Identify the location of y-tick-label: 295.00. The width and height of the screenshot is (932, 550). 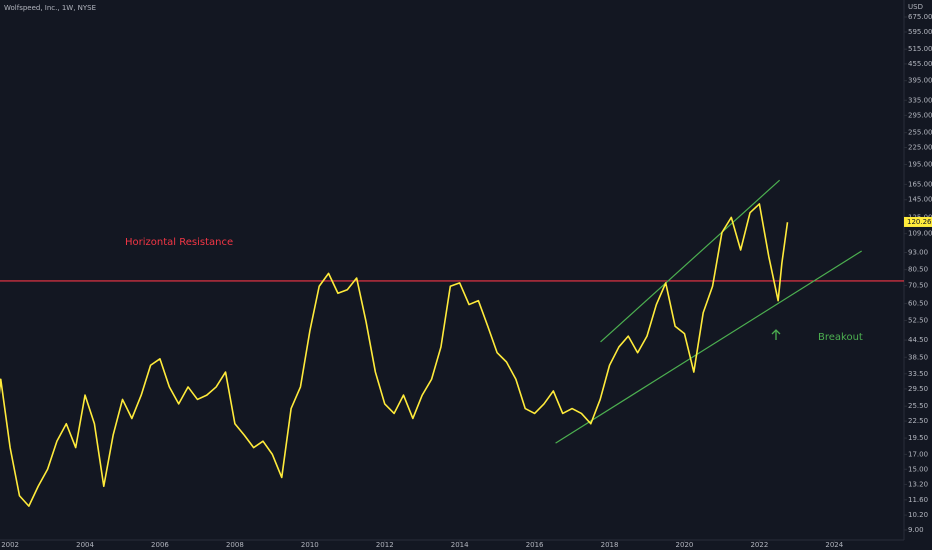
(920, 115).